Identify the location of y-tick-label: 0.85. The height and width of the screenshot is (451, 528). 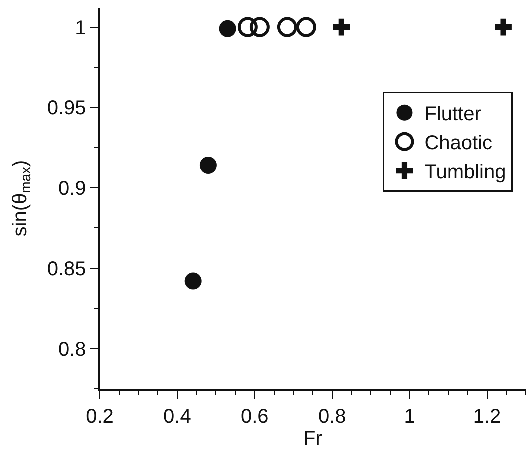
(66, 269).